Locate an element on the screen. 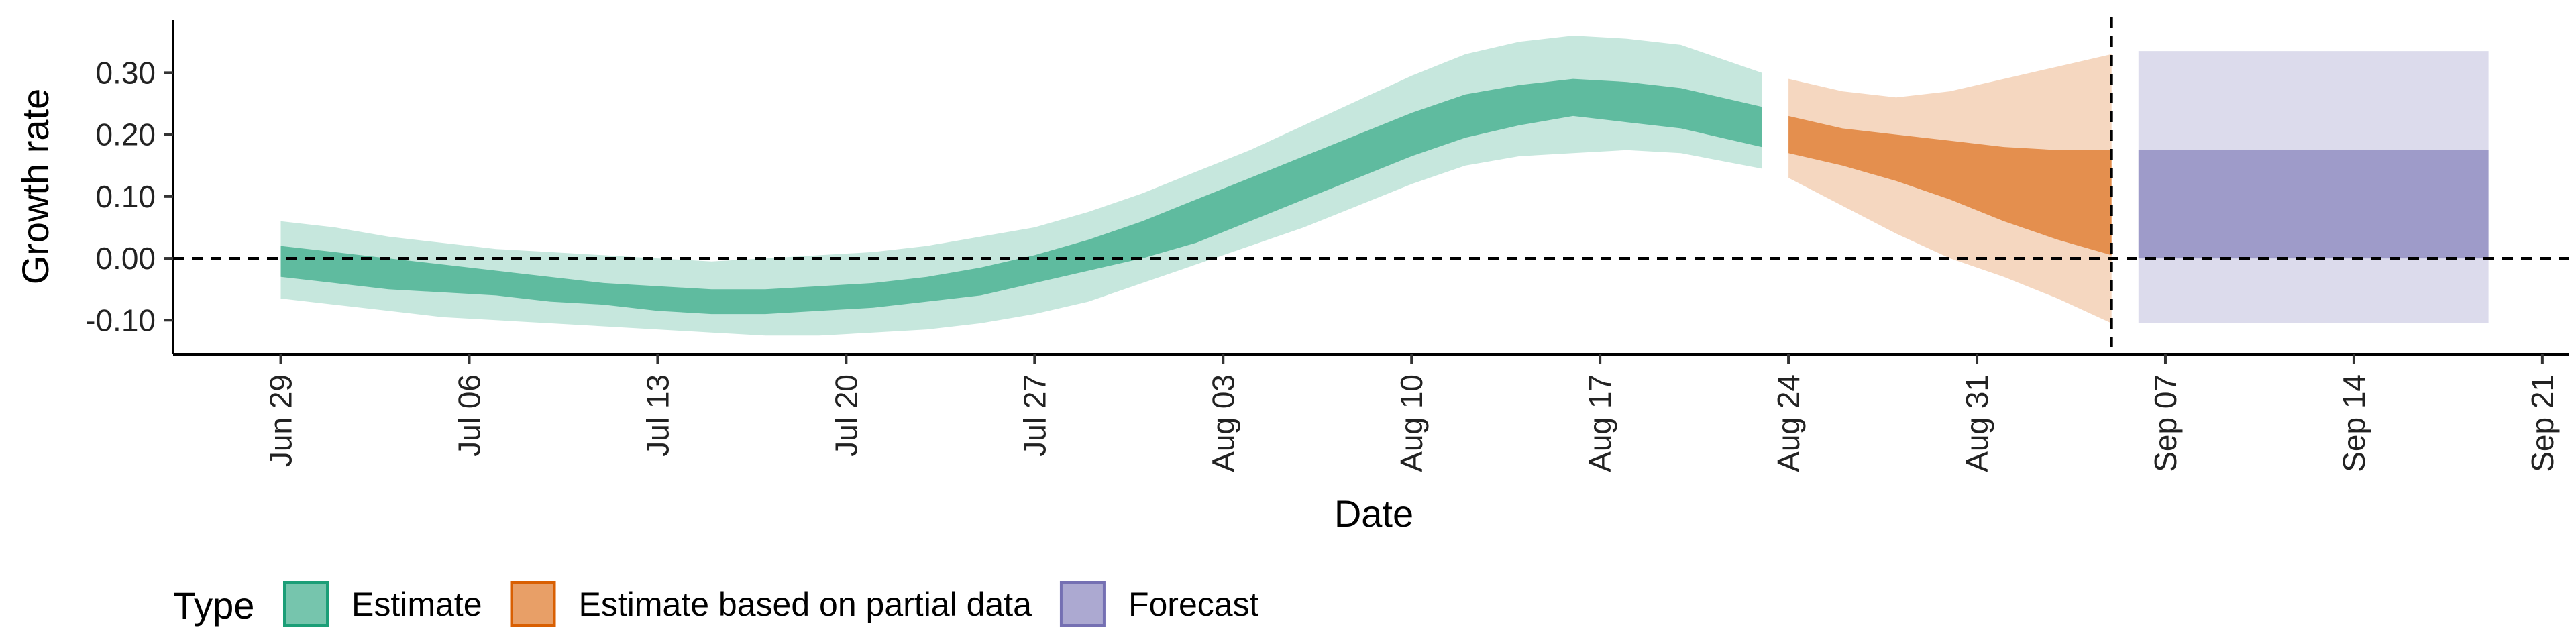  x-tick-label: Aug 10 is located at coordinates (1411, 423).